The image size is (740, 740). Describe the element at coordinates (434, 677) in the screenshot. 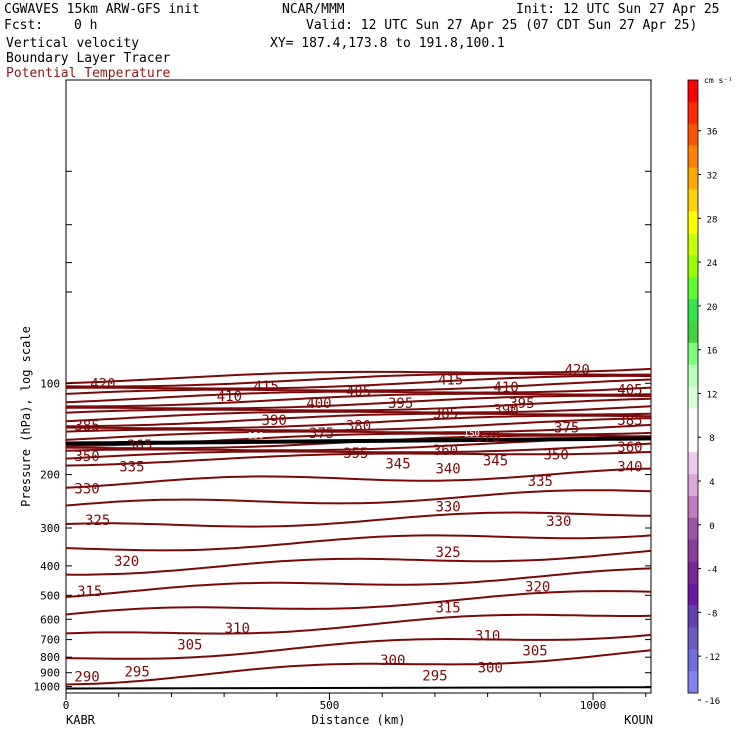

I see `contour-label: 295` at that location.